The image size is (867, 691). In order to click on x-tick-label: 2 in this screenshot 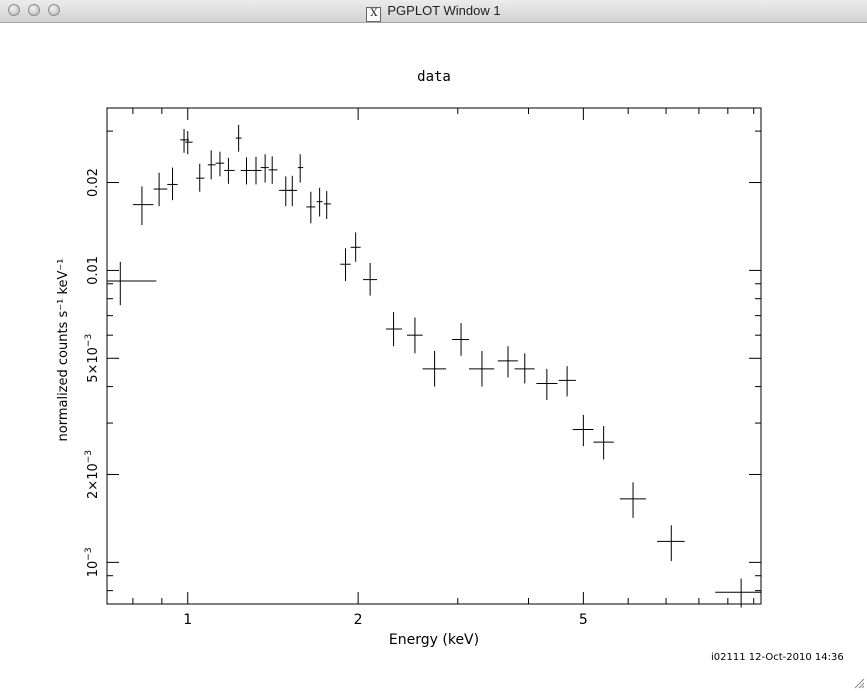, I will do `click(358, 620)`.